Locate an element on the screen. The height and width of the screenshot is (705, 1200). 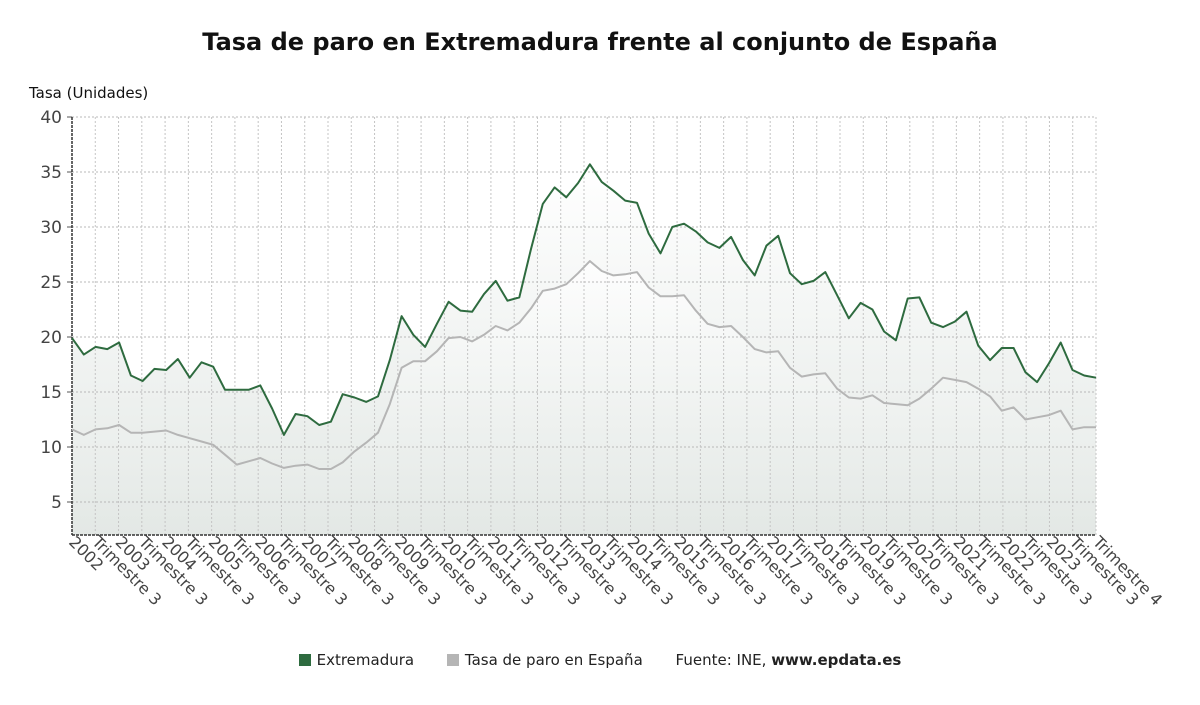
y-axis-label: Tasa (Unidades) is located at coordinates (89, 93).